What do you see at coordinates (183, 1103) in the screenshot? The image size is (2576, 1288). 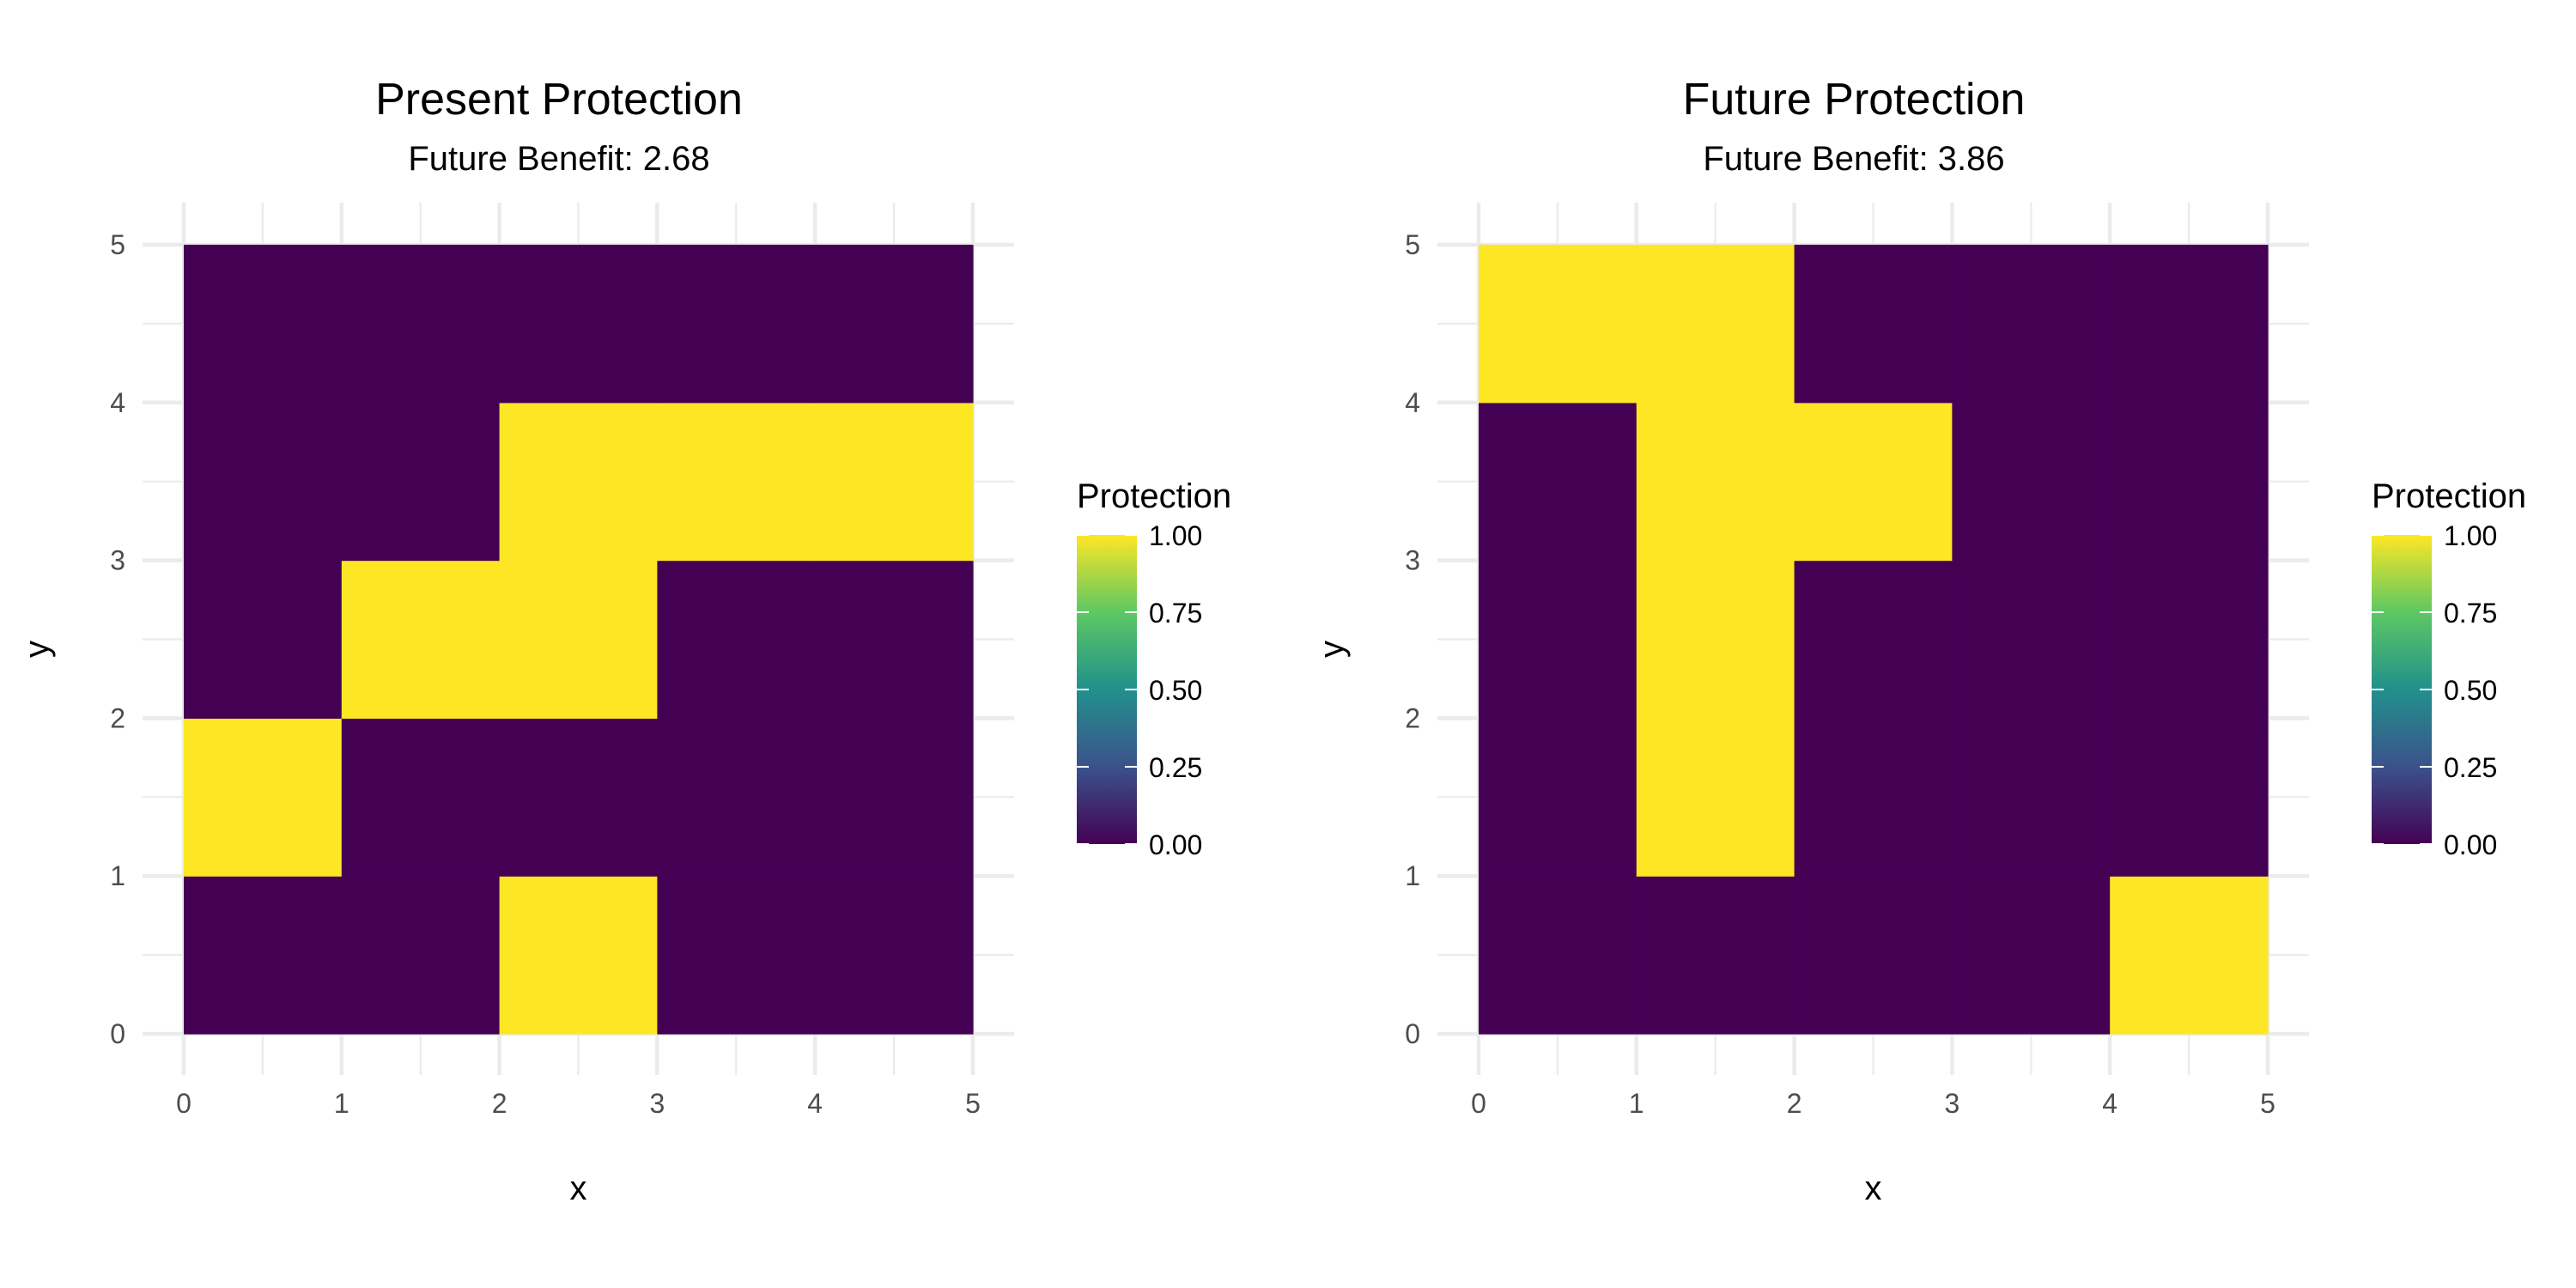 I see `x-tick-label: 0` at bounding box center [183, 1103].